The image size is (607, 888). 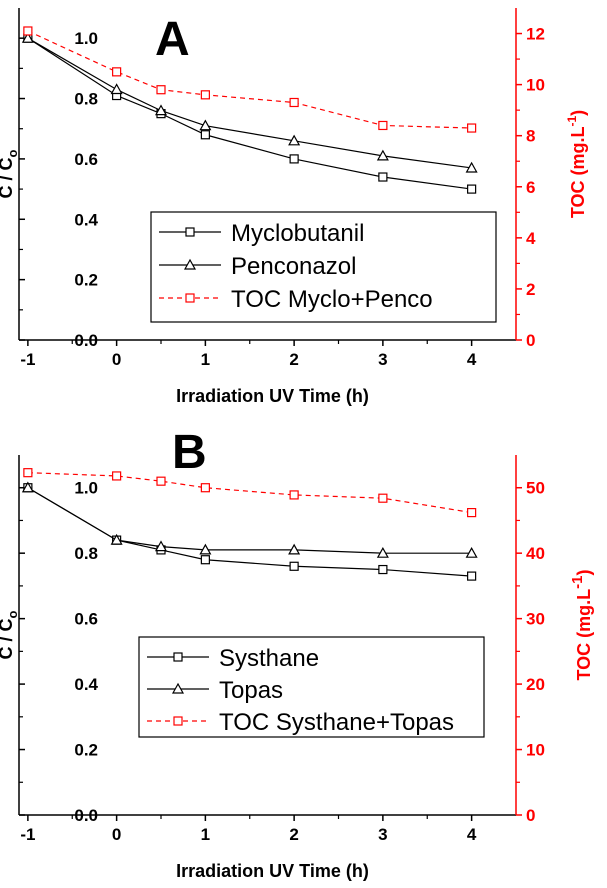 I want to click on legend: Systhane Topas TOC Systhane+Topas, so click(x=311, y=687).